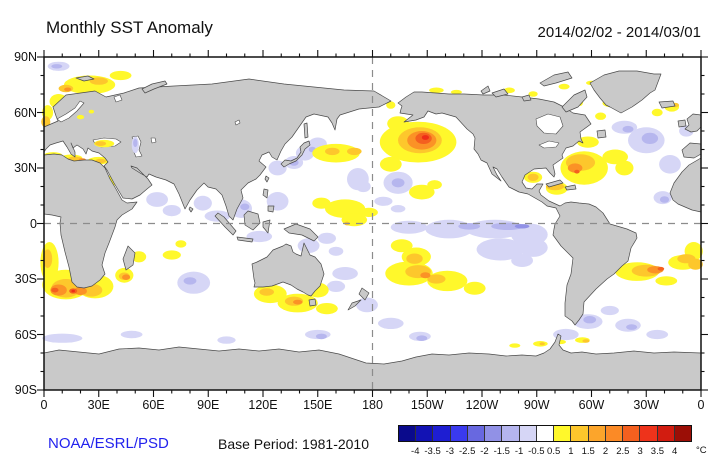  I want to click on lon-tick-label: 180, so click(372, 405).